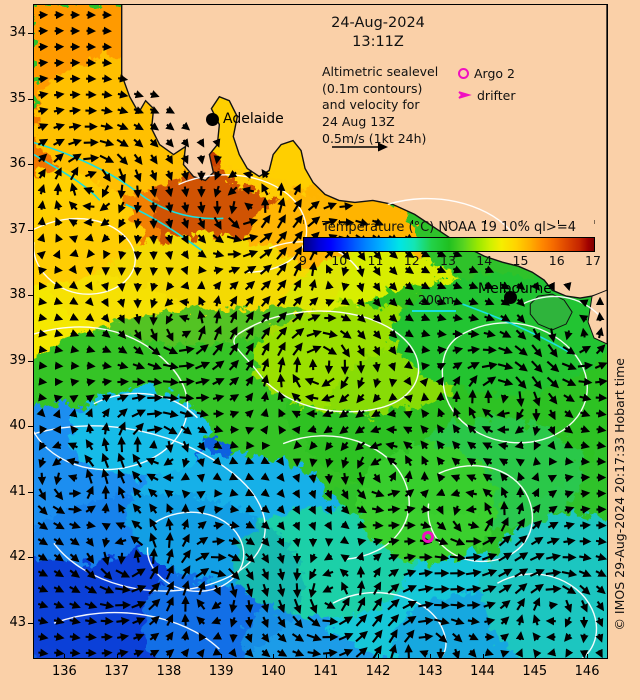  What do you see at coordinates (428, 537) in the screenshot?
I see `argo-float-marker` at bounding box center [428, 537].